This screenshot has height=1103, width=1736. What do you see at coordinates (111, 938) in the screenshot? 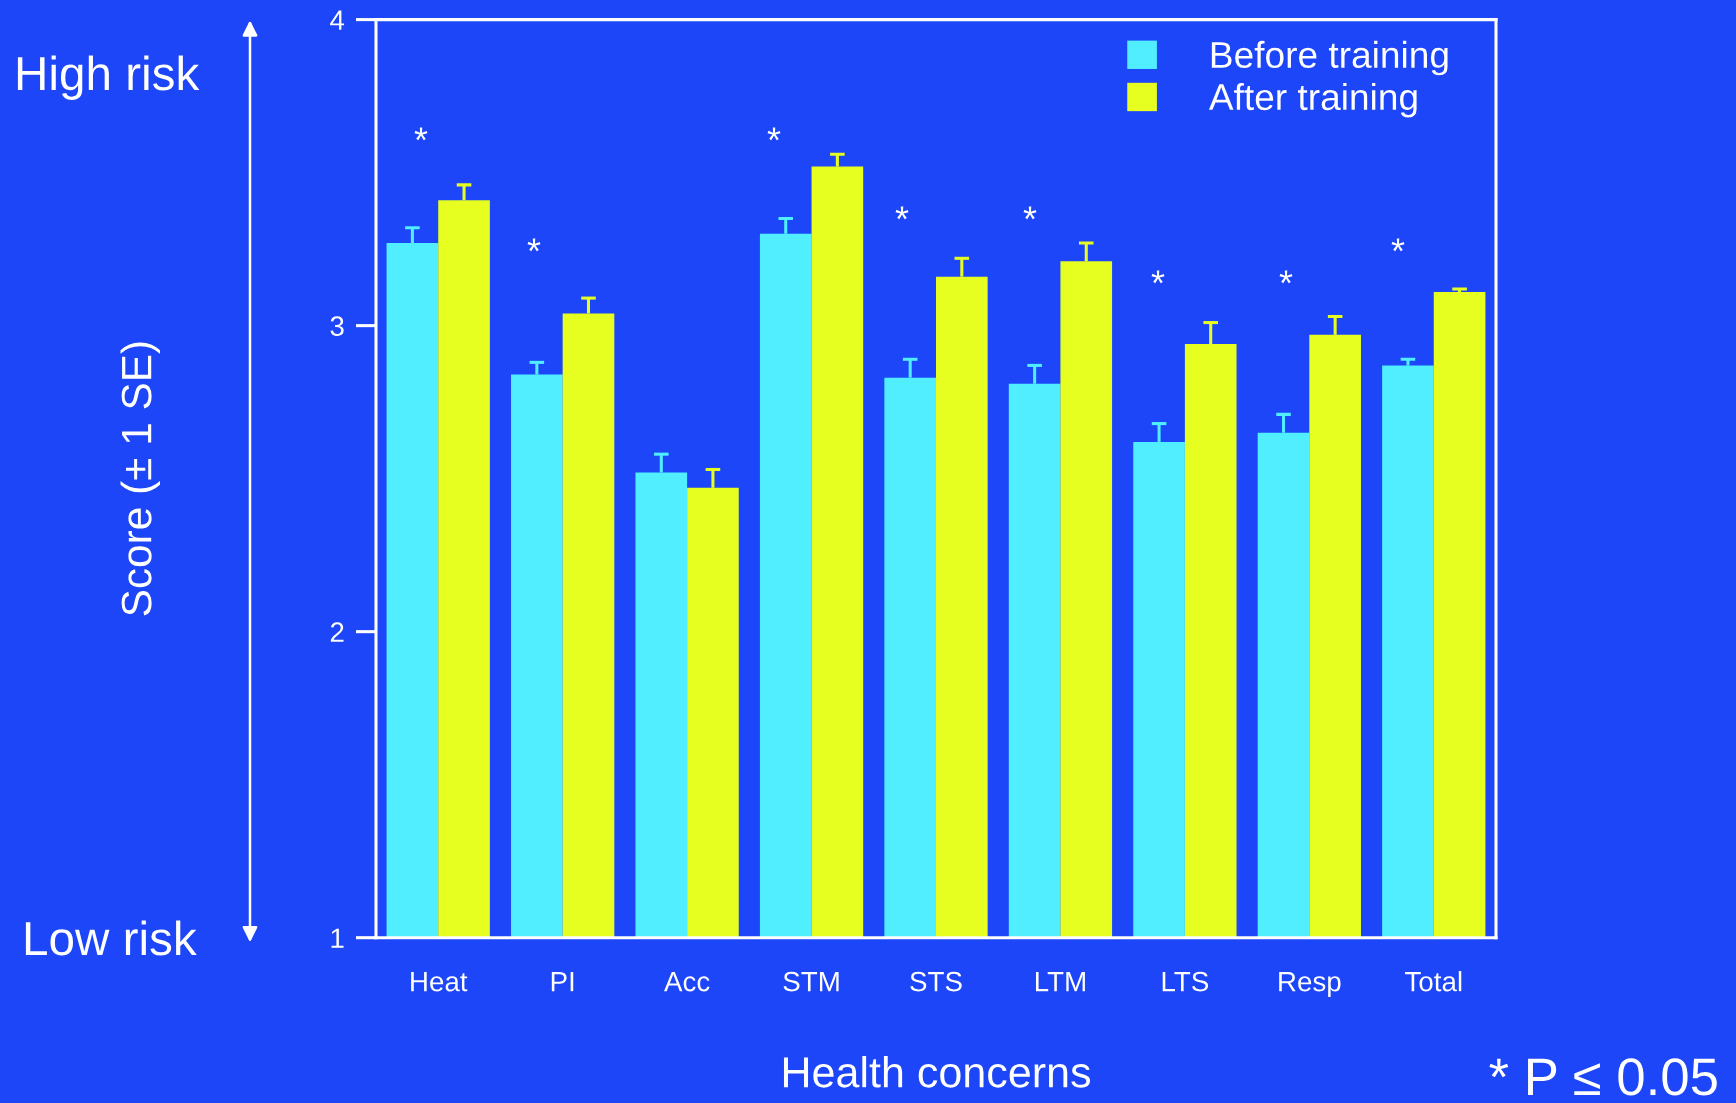
I see `text: Low risk` at bounding box center [111, 938].